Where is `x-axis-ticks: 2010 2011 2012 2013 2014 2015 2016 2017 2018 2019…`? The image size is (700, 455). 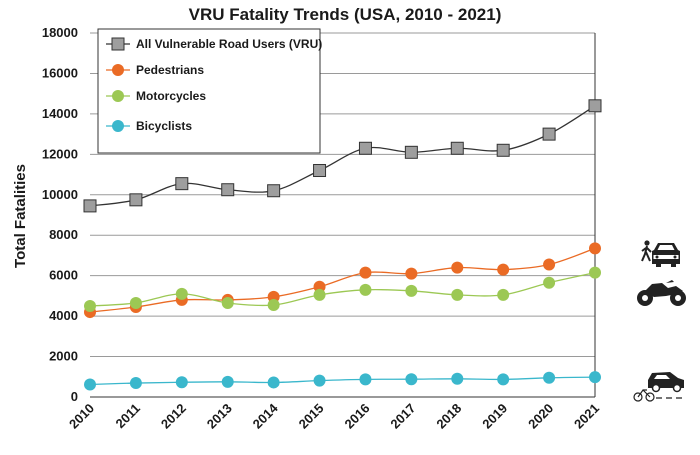
x-axis-ticks: 2010 2011 2012 2013 2014 2015 2016 2017 2018 2019… is located at coordinates (334, 416).